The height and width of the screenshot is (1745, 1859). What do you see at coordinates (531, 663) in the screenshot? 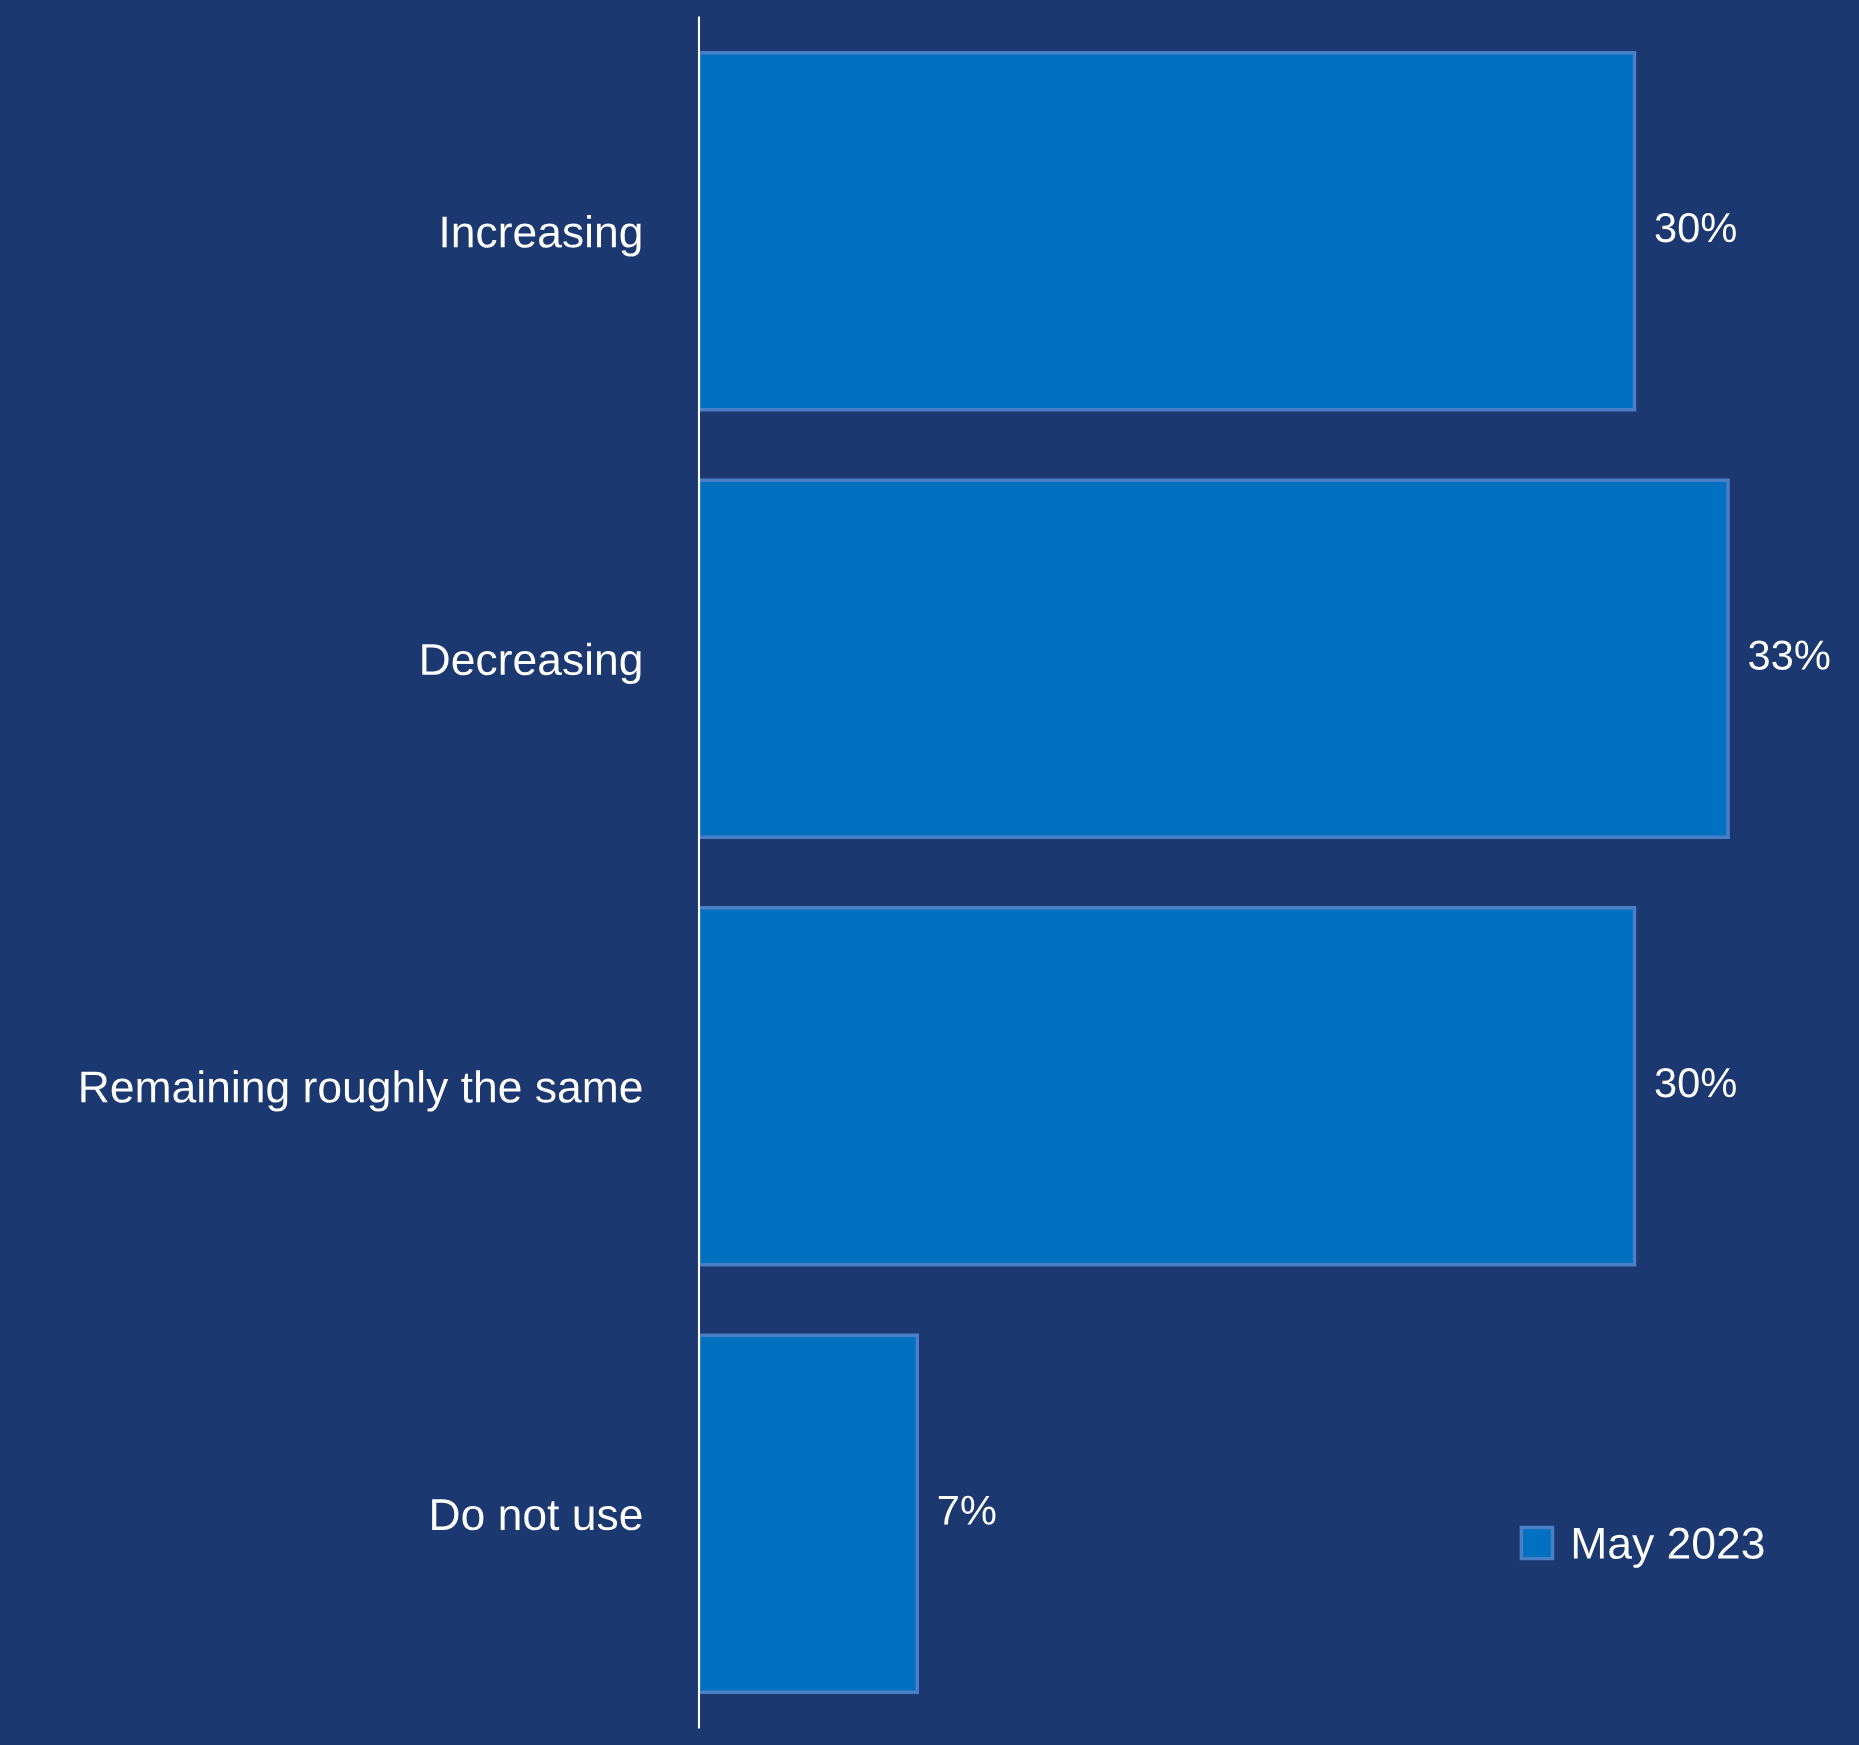
I see `y-tick-label: Decreasing` at bounding box center [531, 663].